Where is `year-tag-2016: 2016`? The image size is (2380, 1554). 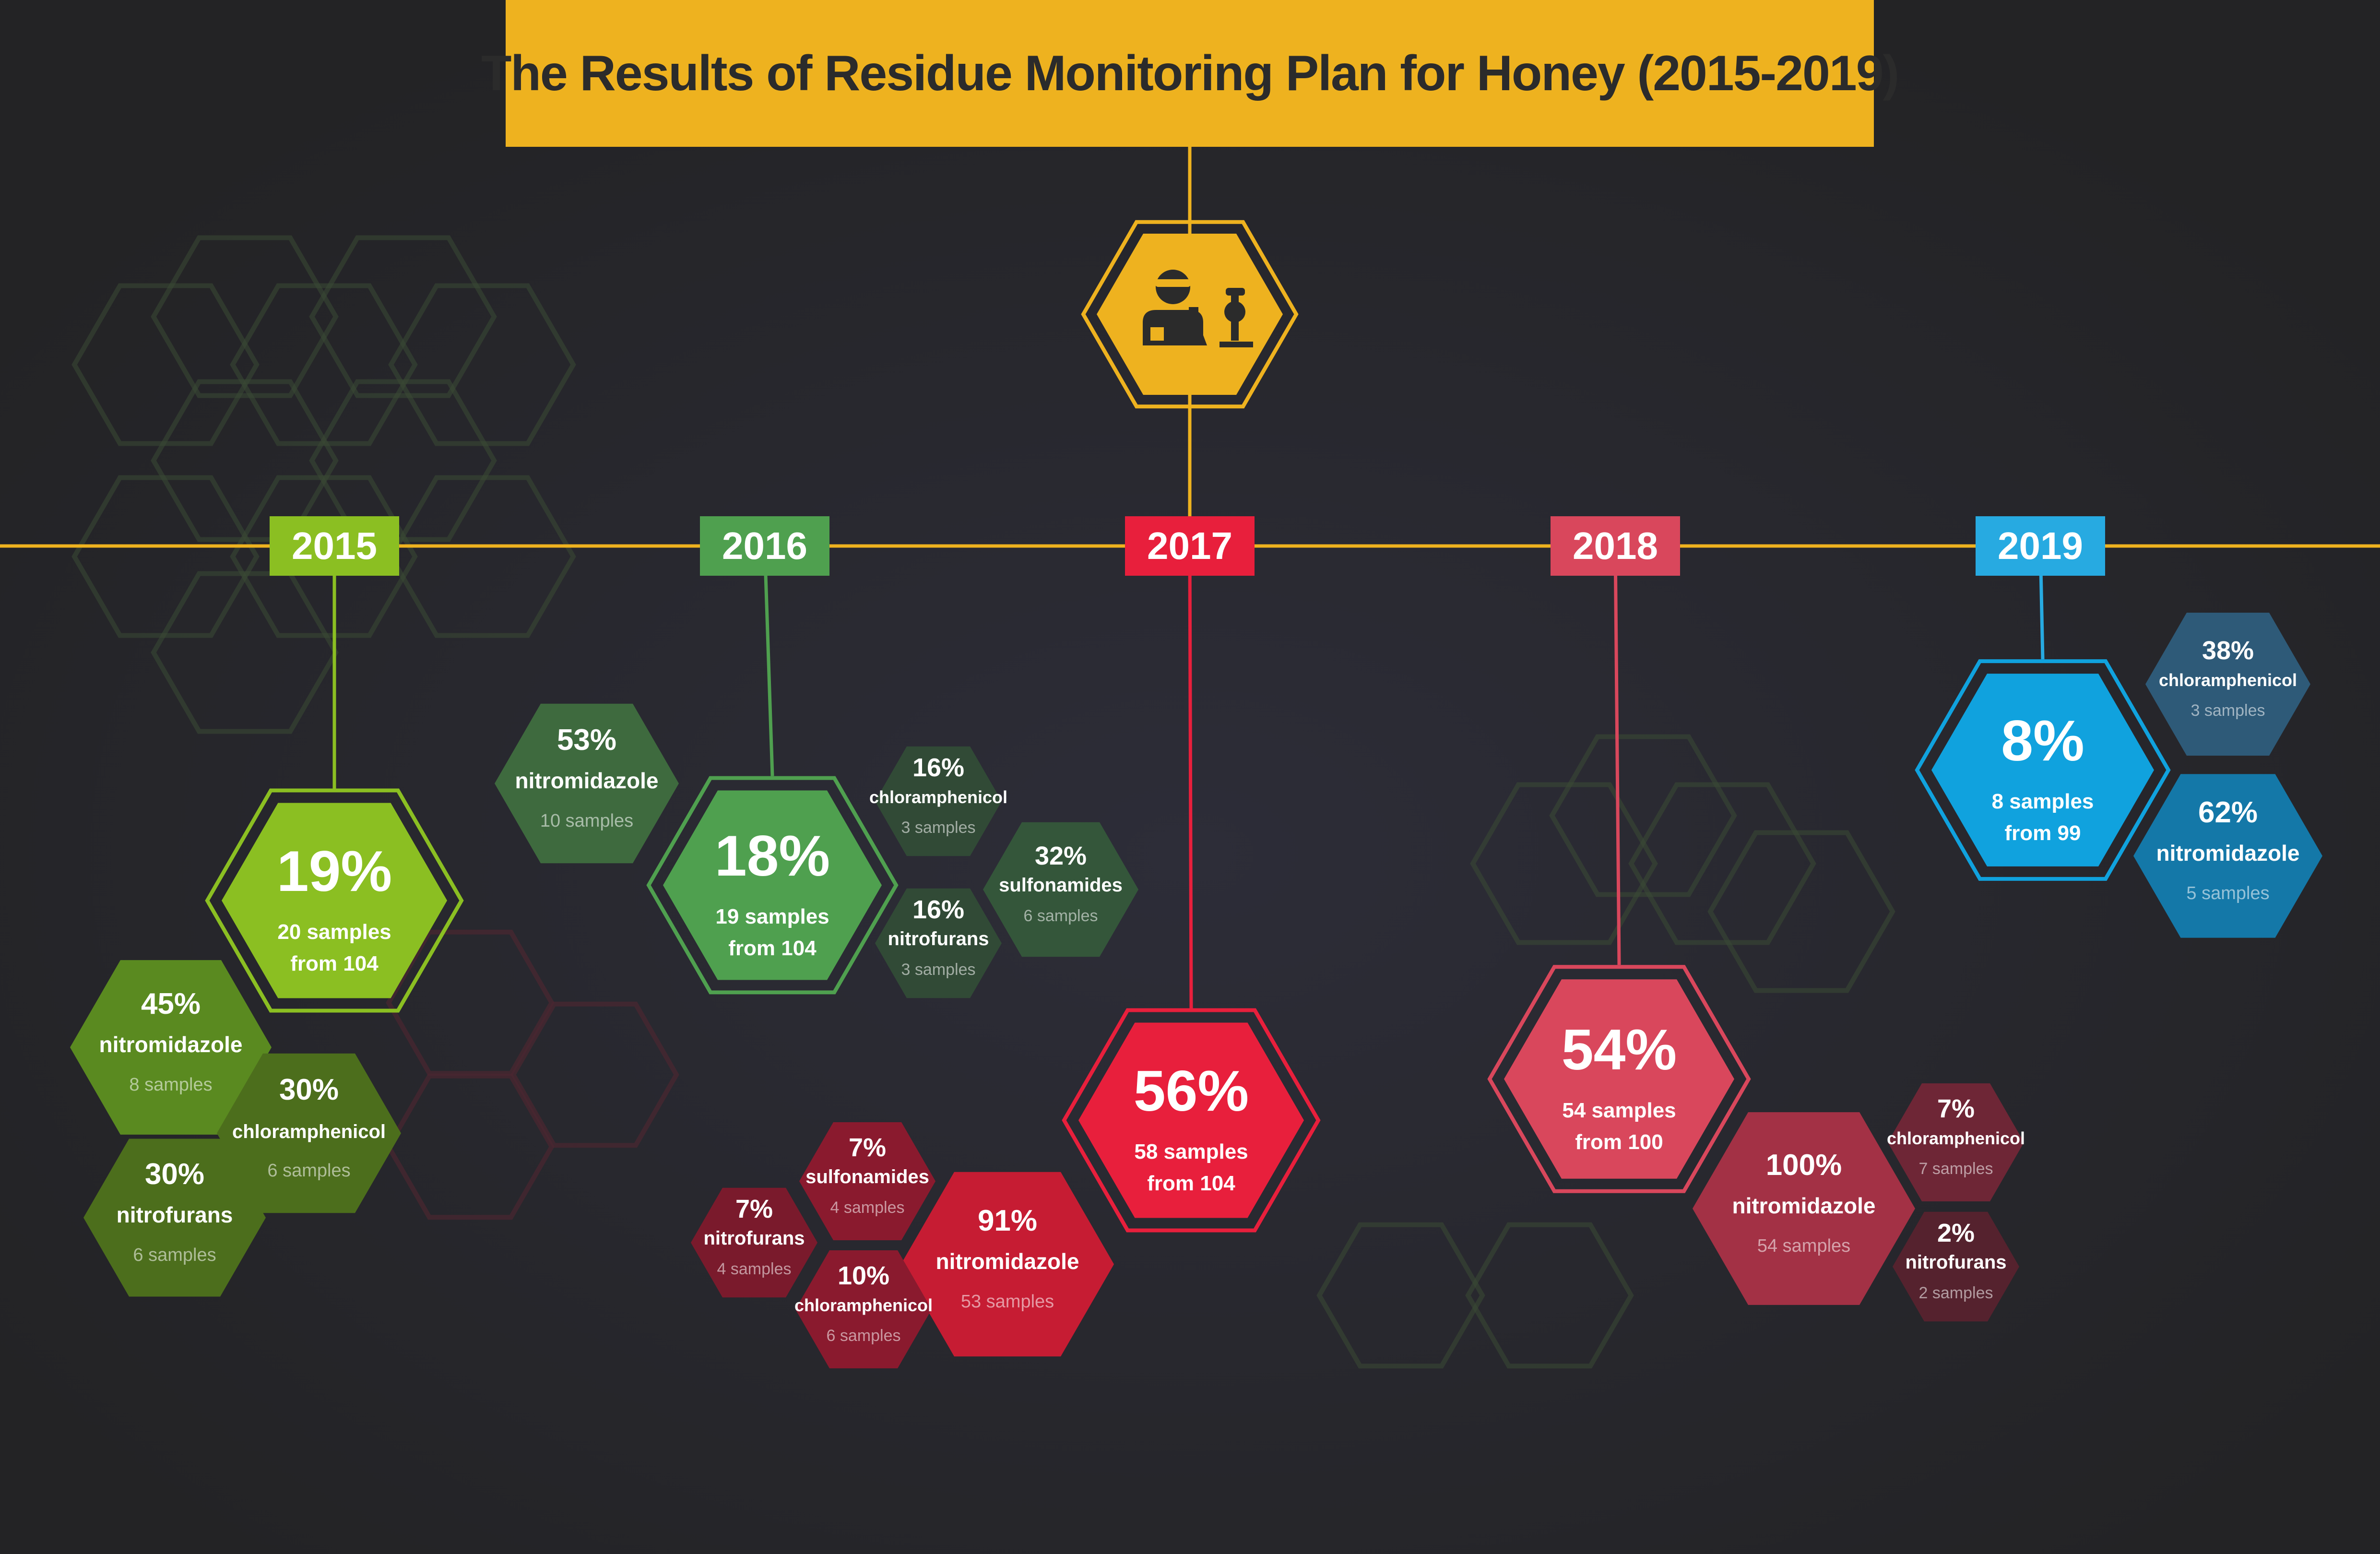
year-tag-2016: 2016 is located at coordinates (765, 546).